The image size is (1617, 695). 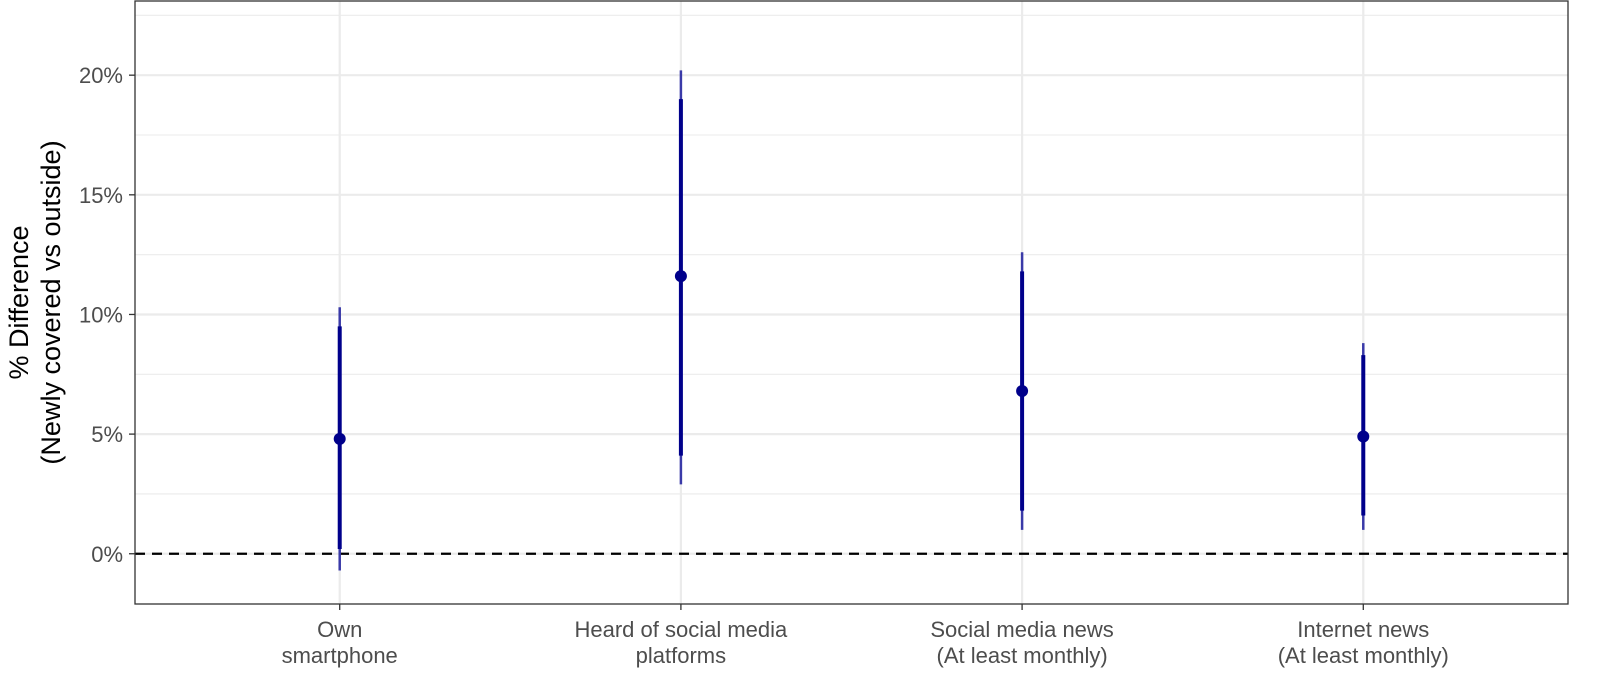 What do you see at coordinates (339, 629) in the screenshot?
I see `x-tick-label-line: Own` at bounding box center [339, 629].